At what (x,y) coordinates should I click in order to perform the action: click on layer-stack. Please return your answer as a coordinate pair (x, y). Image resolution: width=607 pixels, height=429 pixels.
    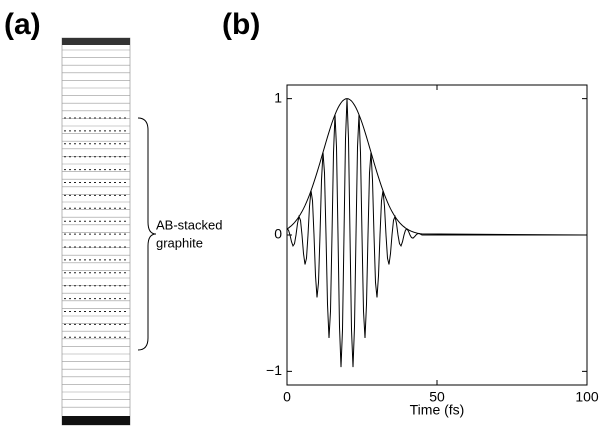
    Looking at the image, I should click on (96, 231).